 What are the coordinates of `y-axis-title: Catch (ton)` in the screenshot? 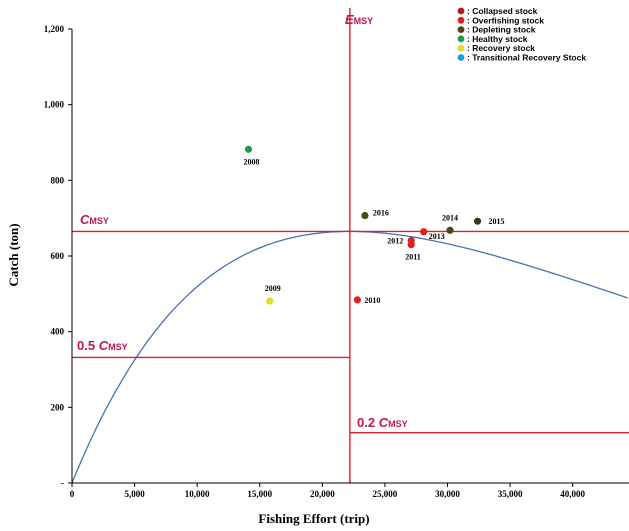 It's located at (13, 254).